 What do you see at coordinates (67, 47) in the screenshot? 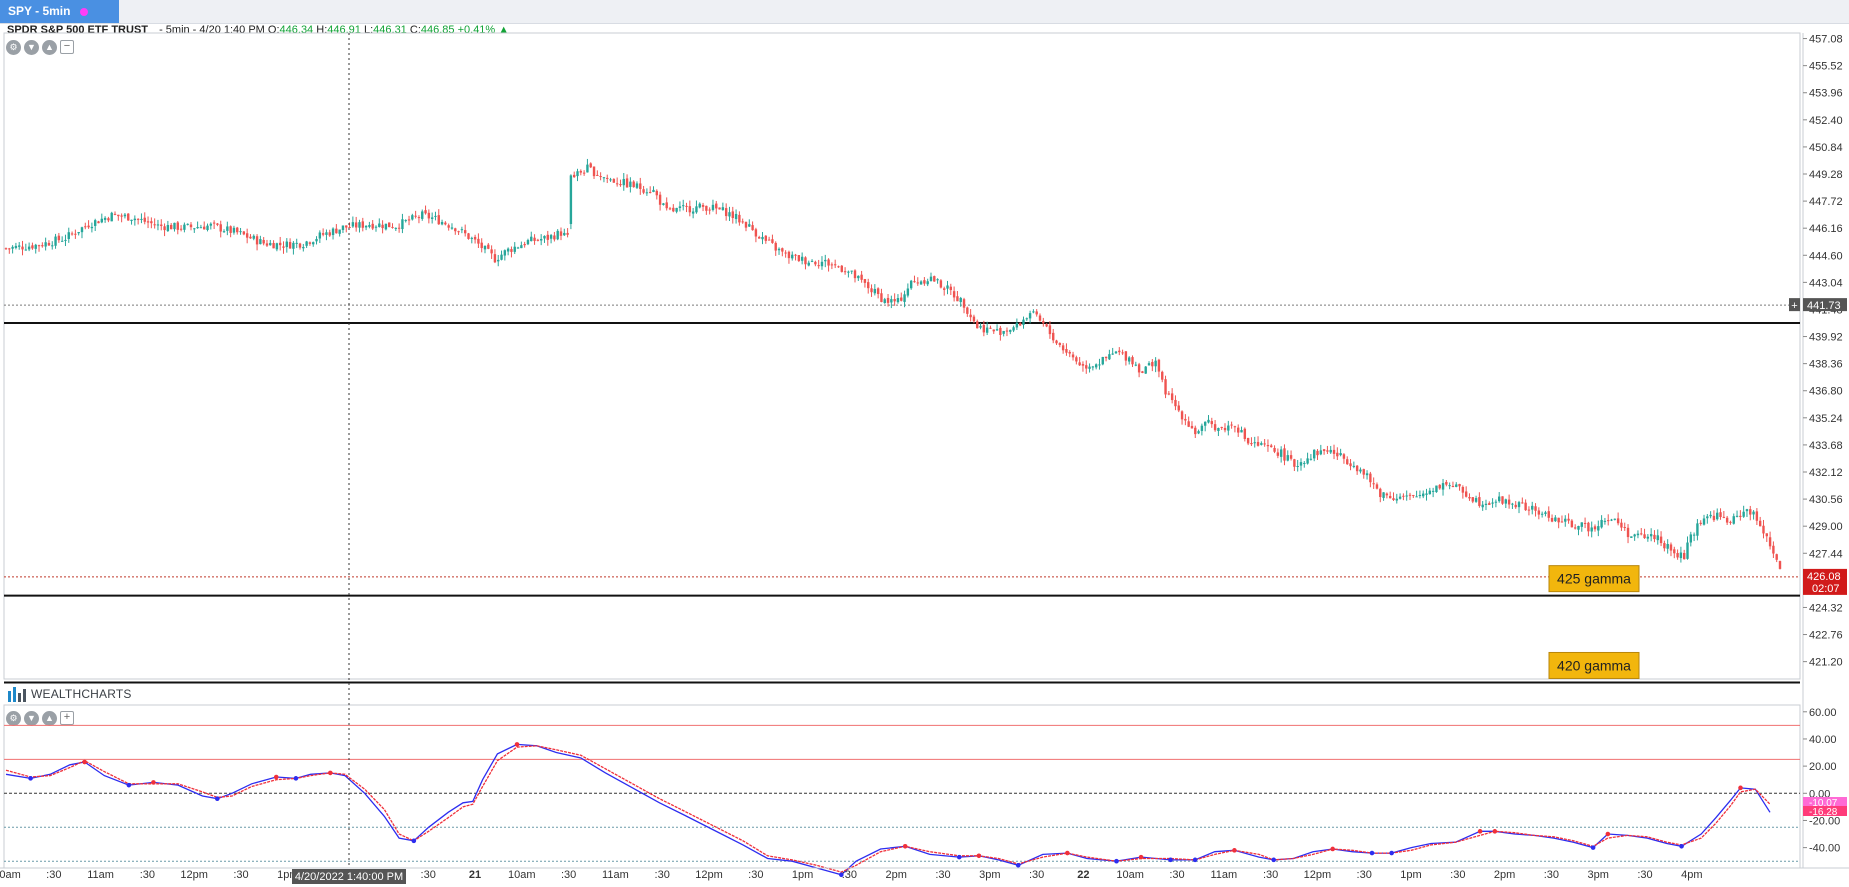
I see `collapse-icon: −` at bounding box center [67, 47].